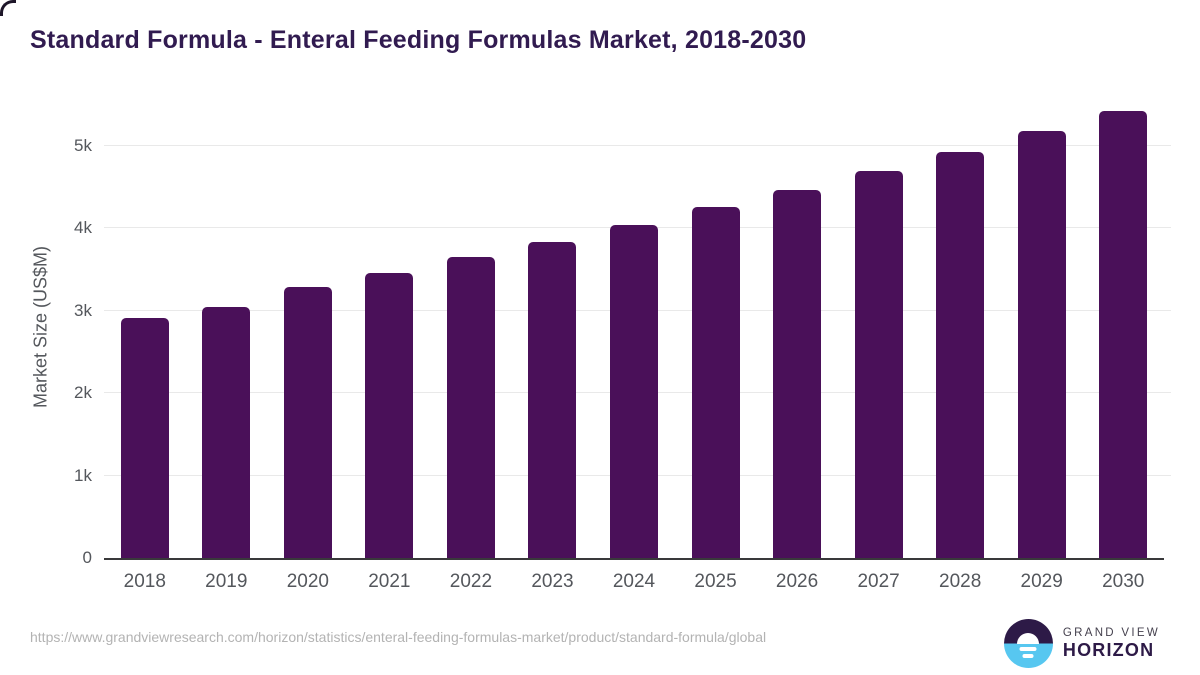  Describe the element at coordinates (637, 145) in the screenshot. I see `gridline` at that location.